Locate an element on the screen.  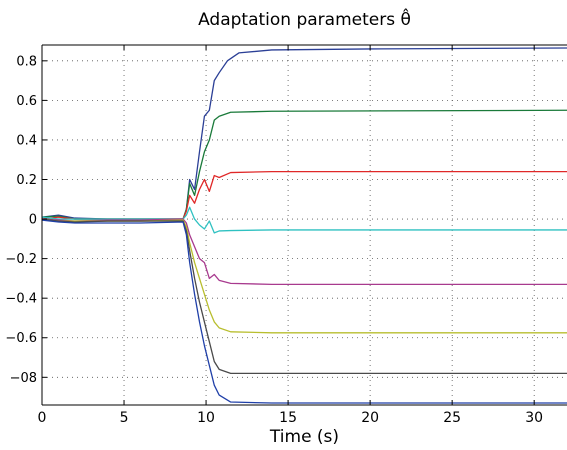
x-axis-label: Time (s) is located at coordinates (304, 437).